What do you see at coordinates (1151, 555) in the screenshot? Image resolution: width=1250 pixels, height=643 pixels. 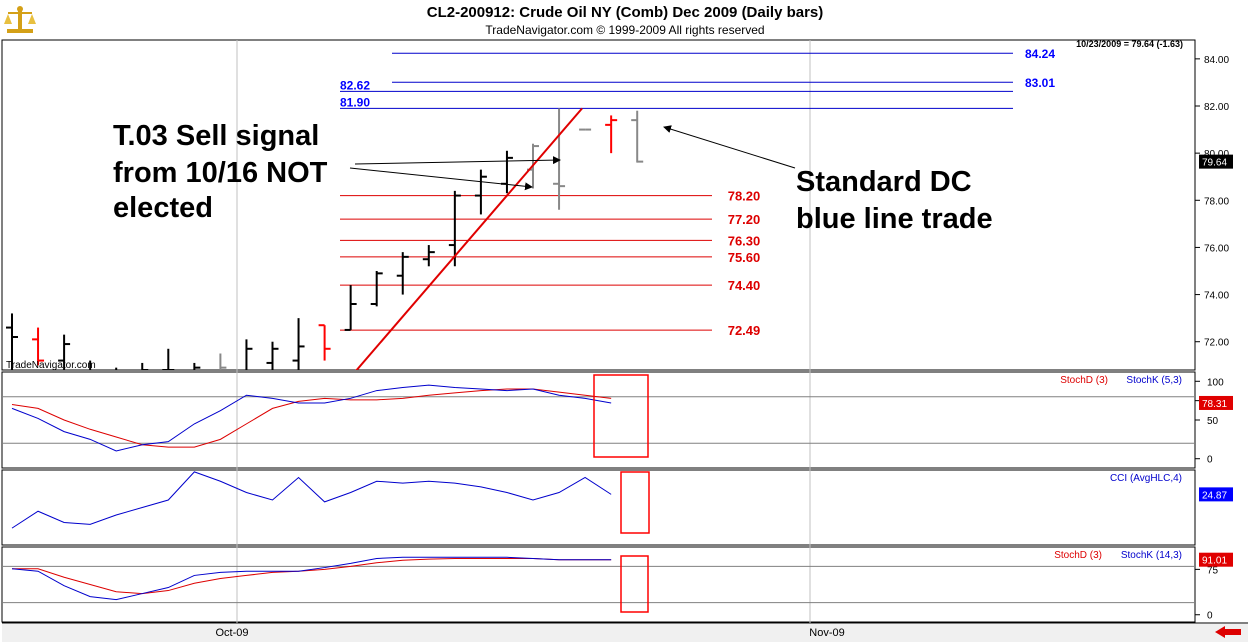 I see `indicator-legend: StochK (14,3)` at bounding box center [1151, 555].